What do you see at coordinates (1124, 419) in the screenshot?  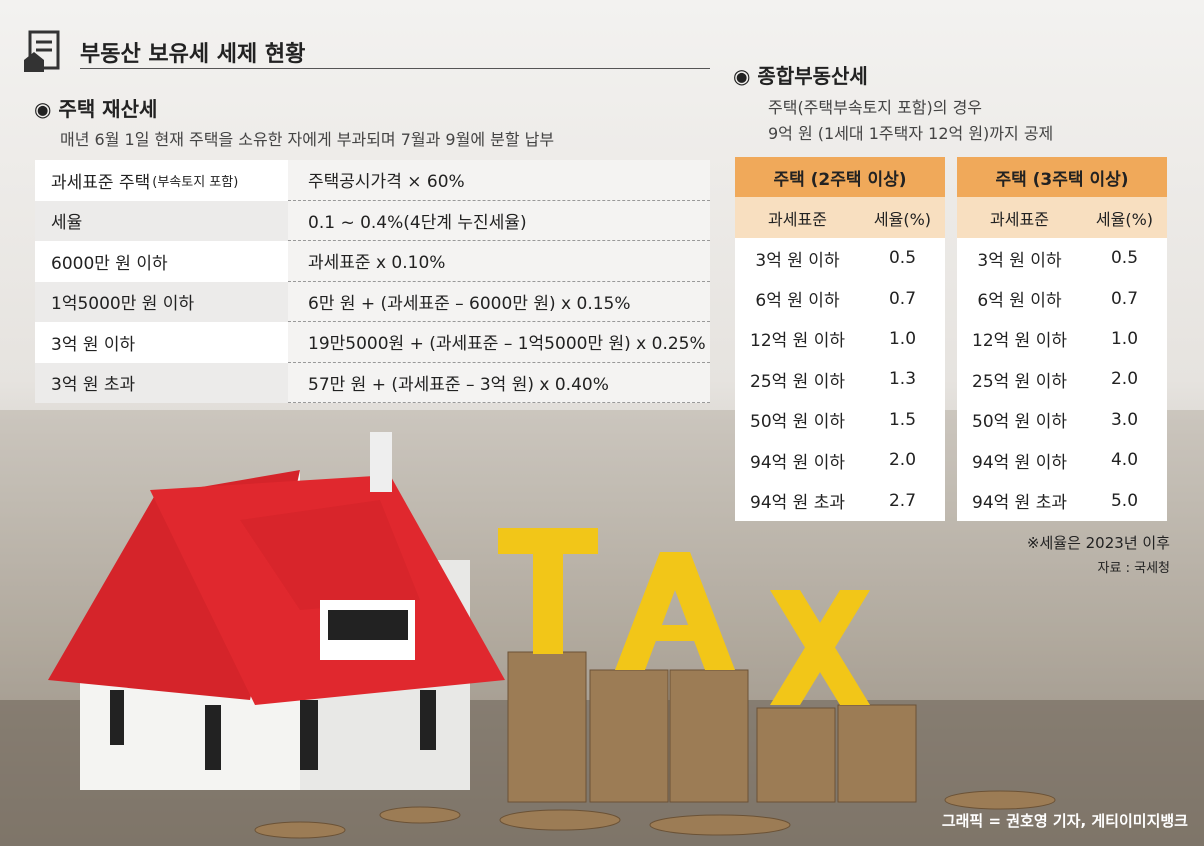 I see `rate-cell: 3.0` at bounding box center [1124, 419].